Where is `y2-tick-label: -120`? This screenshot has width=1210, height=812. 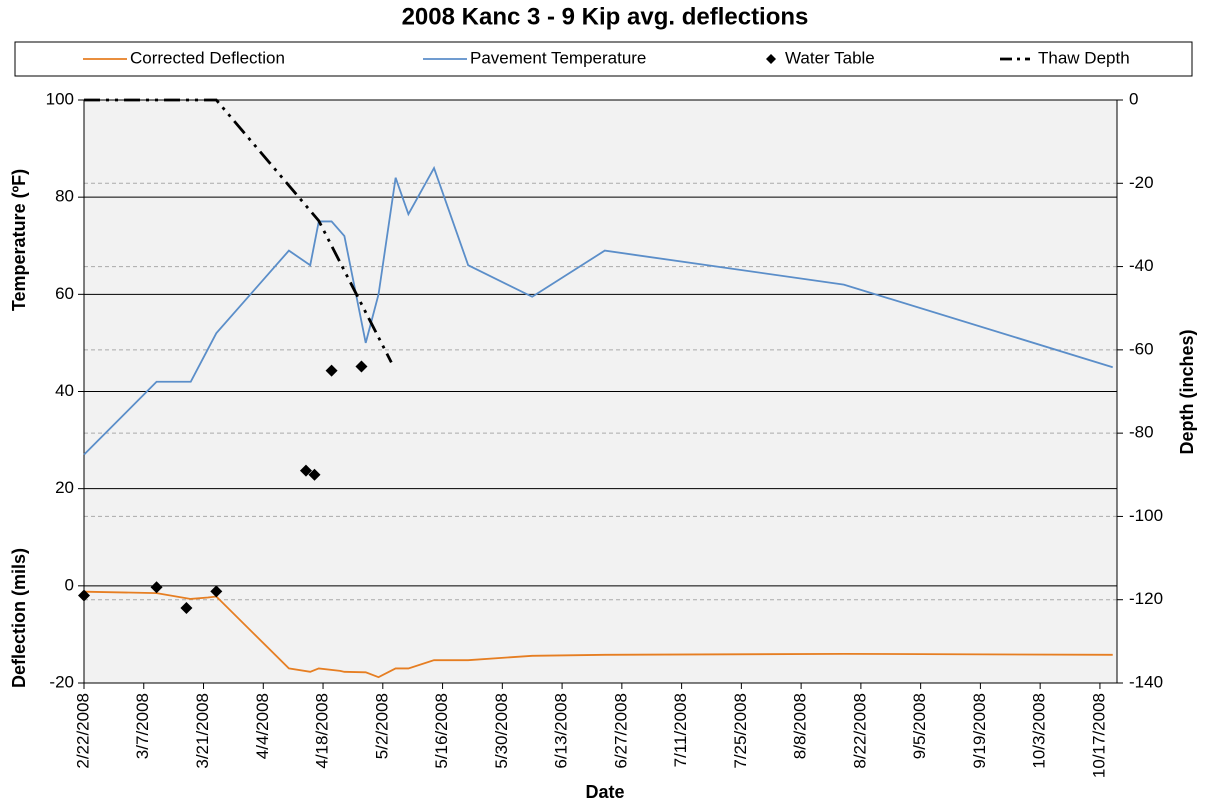
y2-tick-label: -120 is located at coordinates (1146, 598).